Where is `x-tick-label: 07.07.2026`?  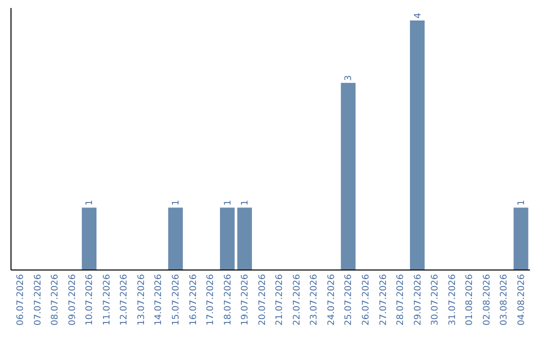
x-tick-label: 07.07.2026 is located at coordinates (38, 300).